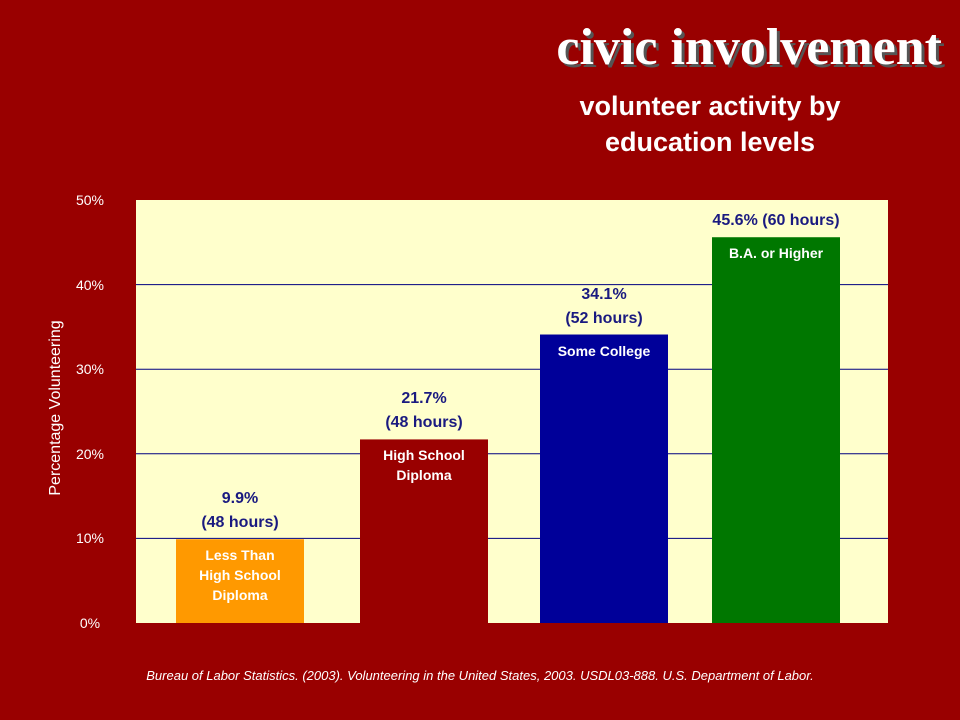  Describe the element at coordinates (604, 306) in the screenshot. I see `value-label: 34.1% (52 hours)` at that location.